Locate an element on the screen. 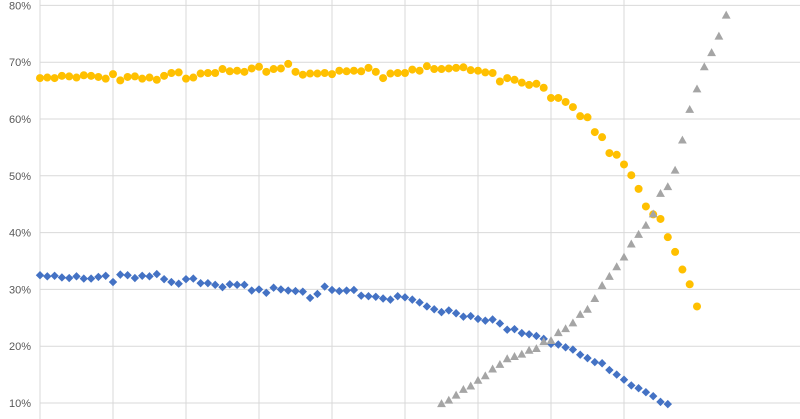 This screenshot has width=800, height=419. y-tick-label: 70% is located at coordinates (20, 63).